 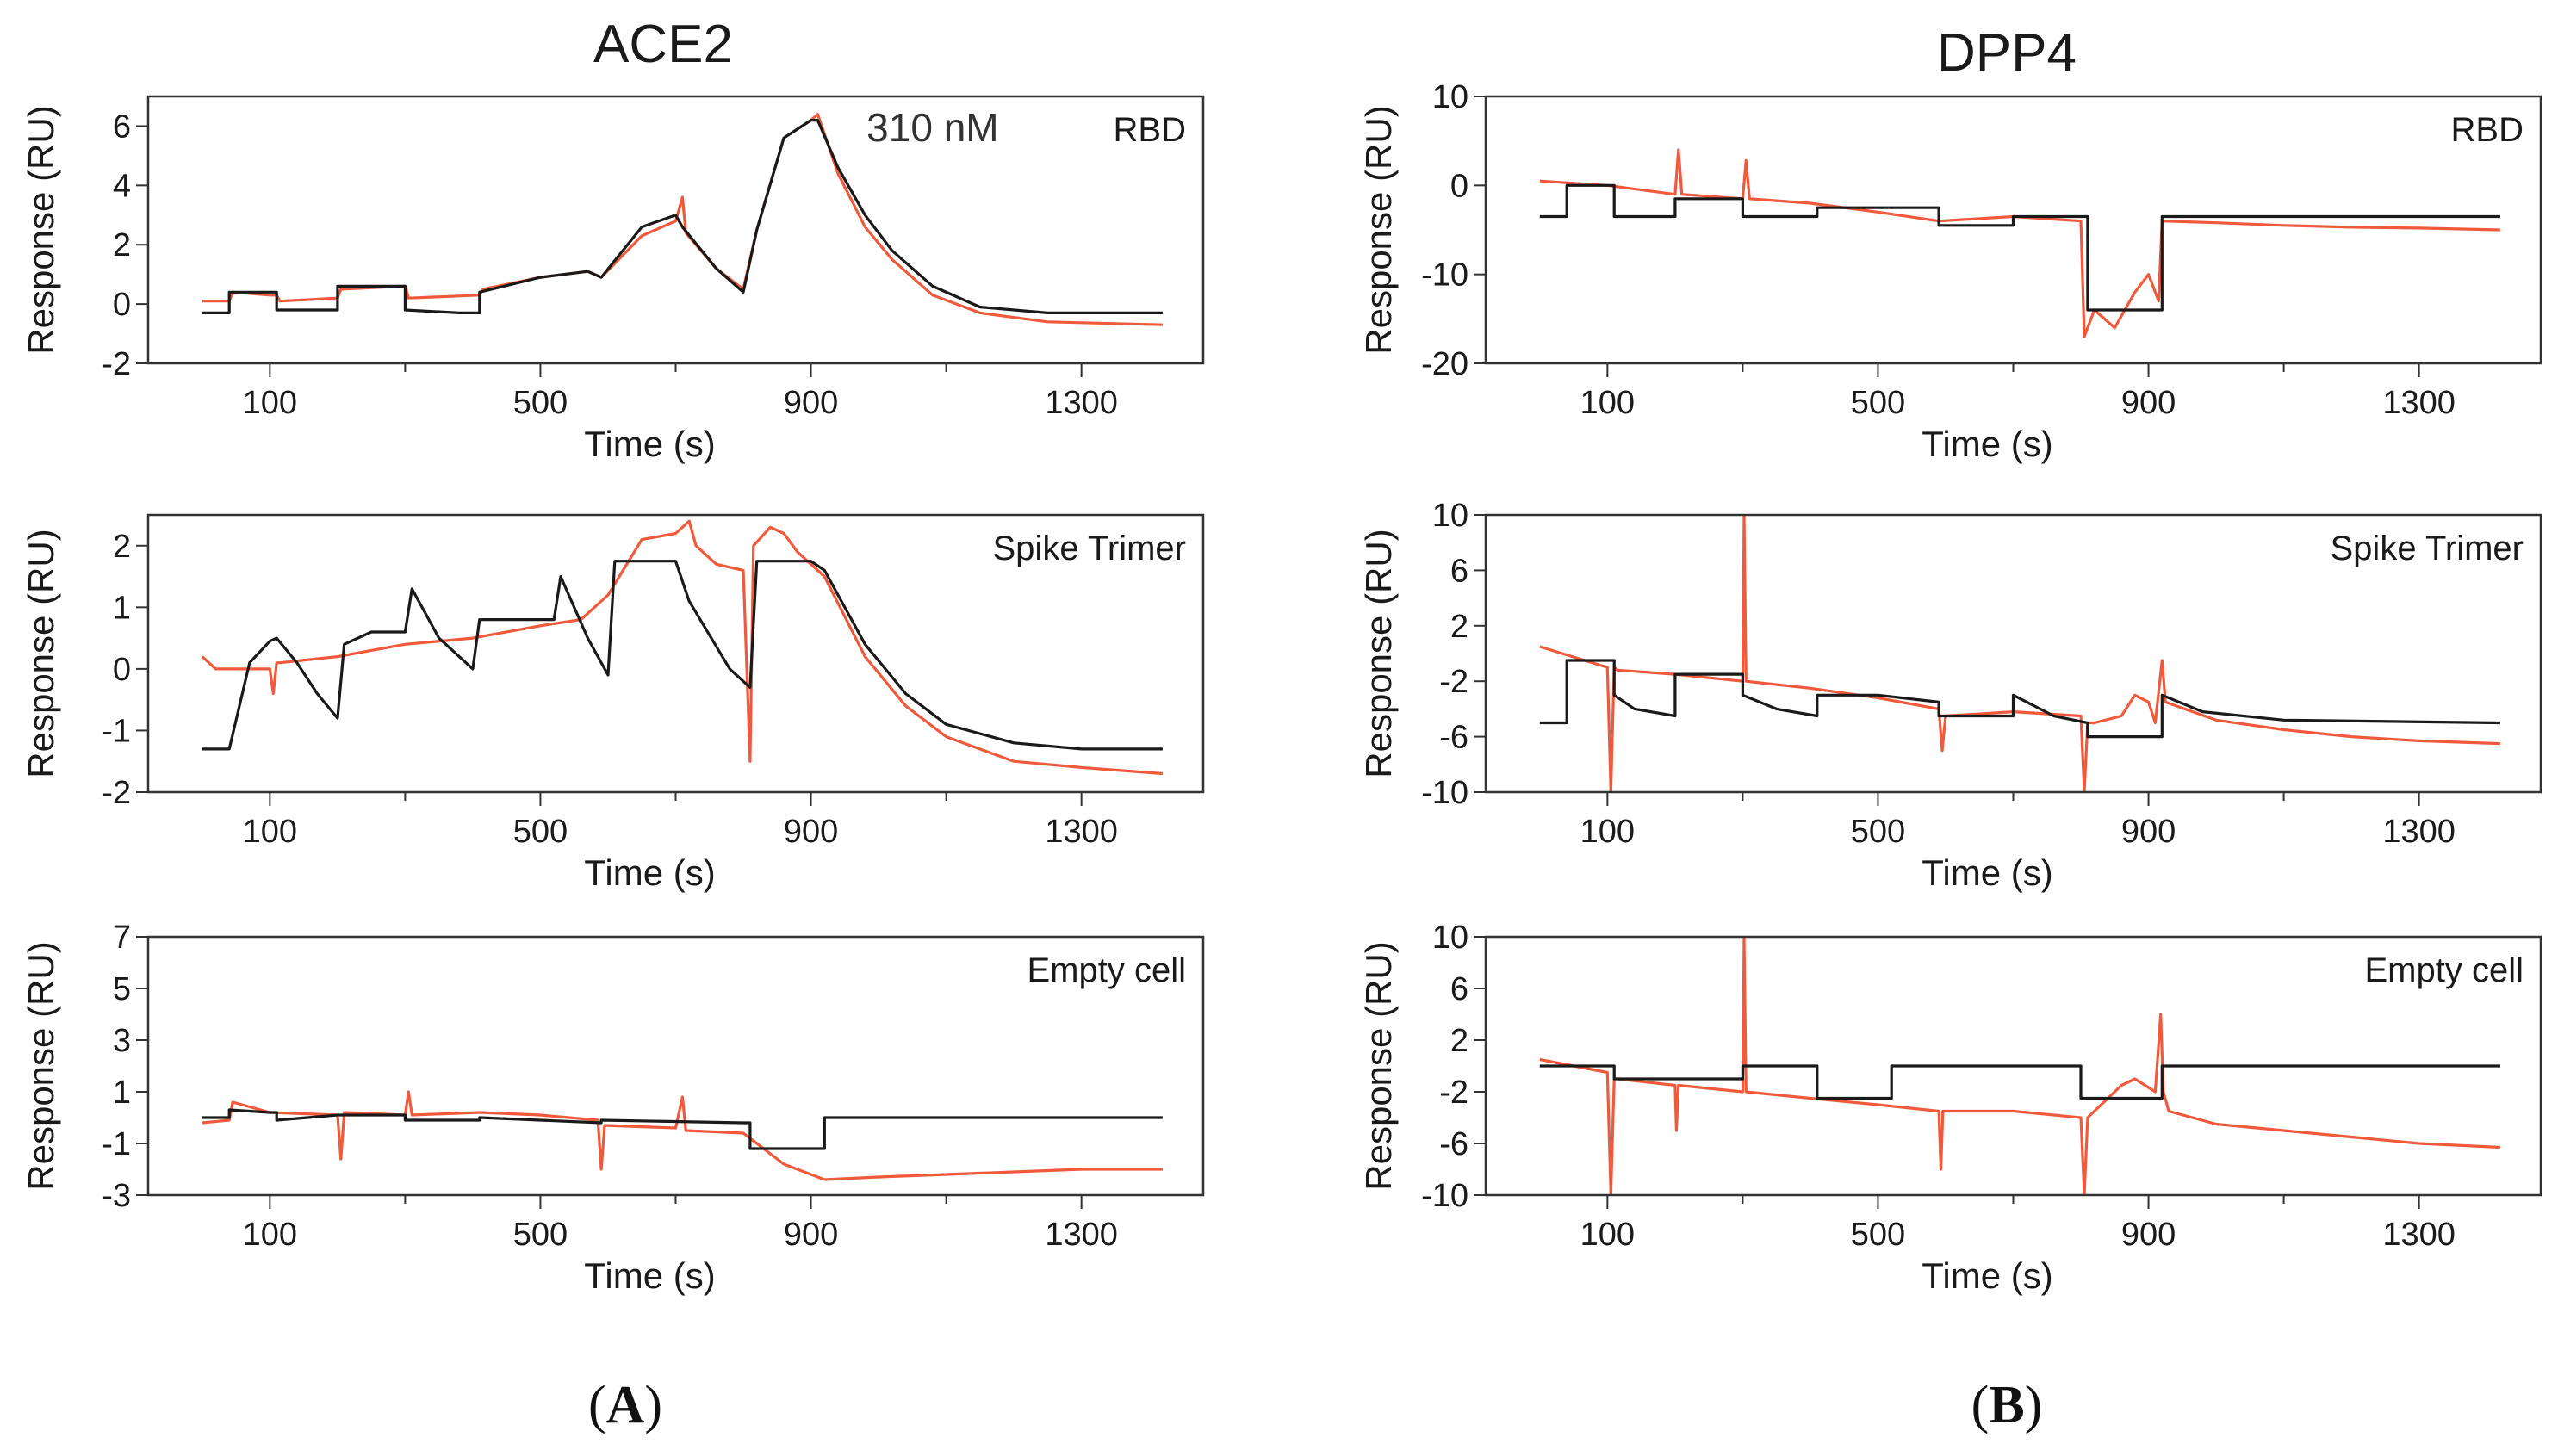 I want to click on panel-letter-b: (B), so click(x=2007, y=1405).